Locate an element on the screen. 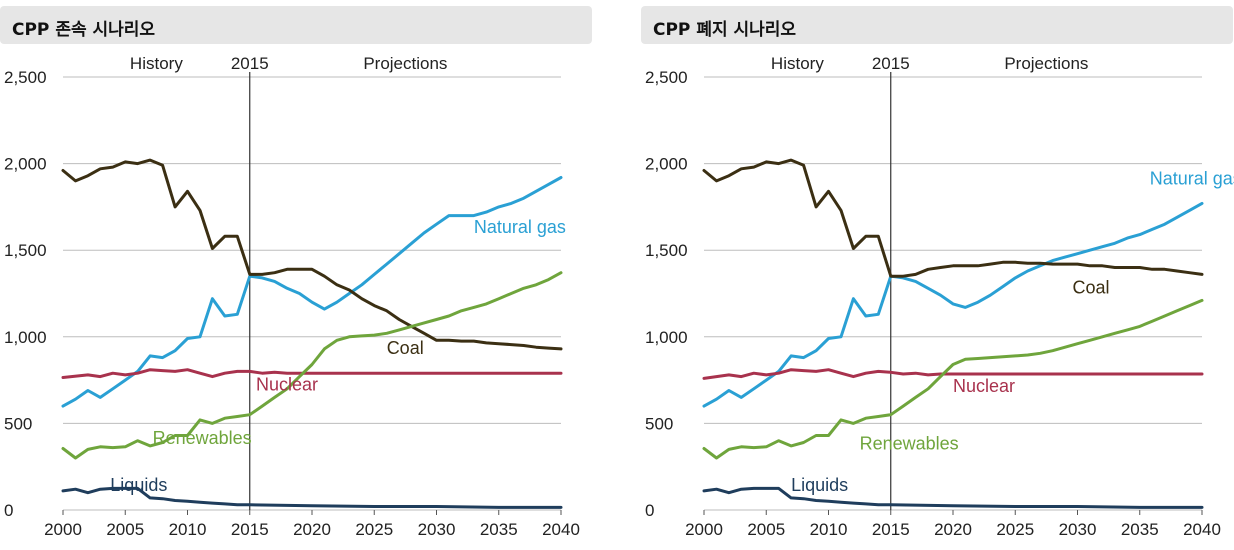 This screenshot has width=1234, height=550. panel-header: CPP 폐지 시나리오 is located at coordinates (937, 25).